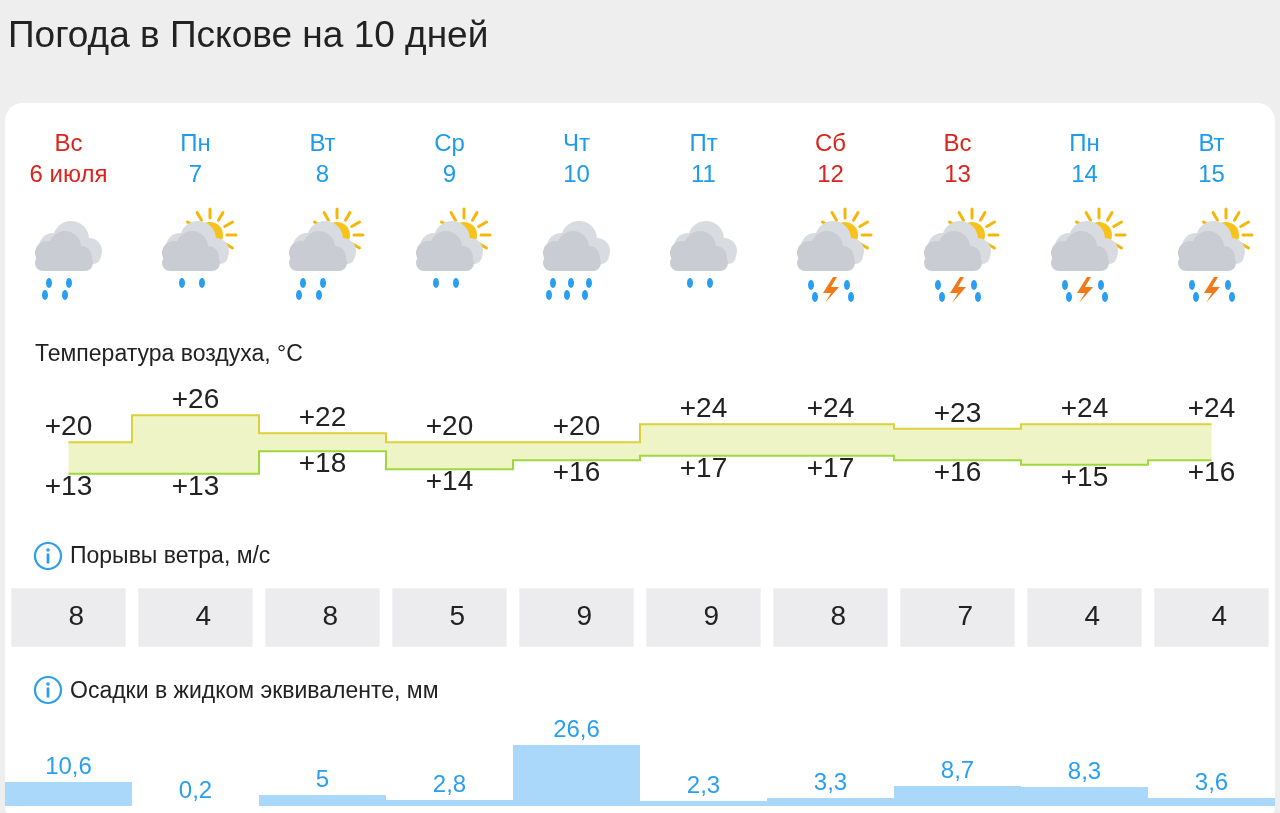  I want to click on data-label: +15, so click(1084, 476).